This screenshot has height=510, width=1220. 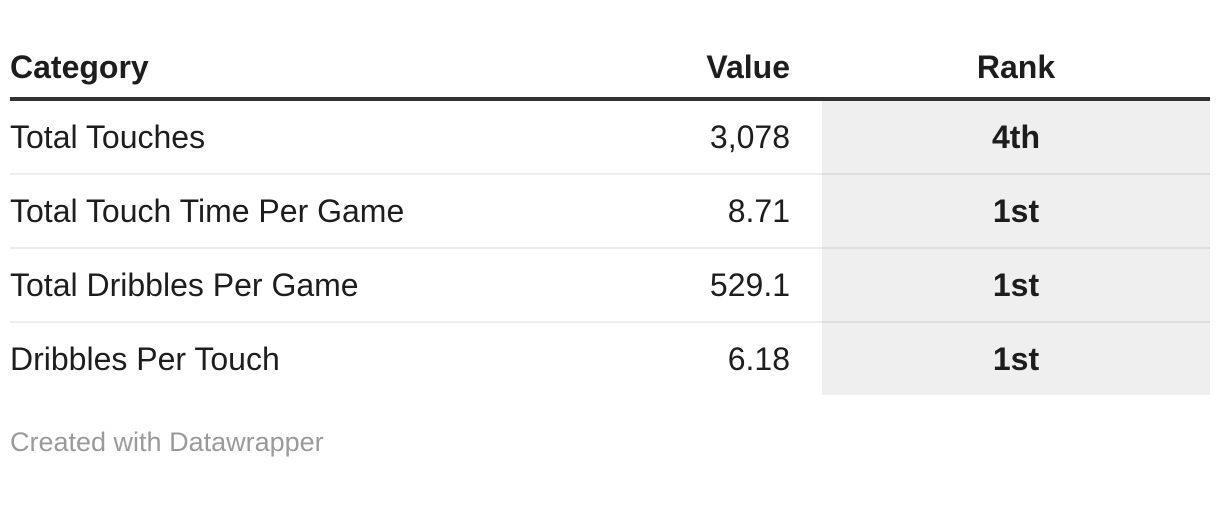 What do you see at coordinates (758, 358) in the screenshot?
I see `cell-value: 6.18` at bounding box center [758, 358].